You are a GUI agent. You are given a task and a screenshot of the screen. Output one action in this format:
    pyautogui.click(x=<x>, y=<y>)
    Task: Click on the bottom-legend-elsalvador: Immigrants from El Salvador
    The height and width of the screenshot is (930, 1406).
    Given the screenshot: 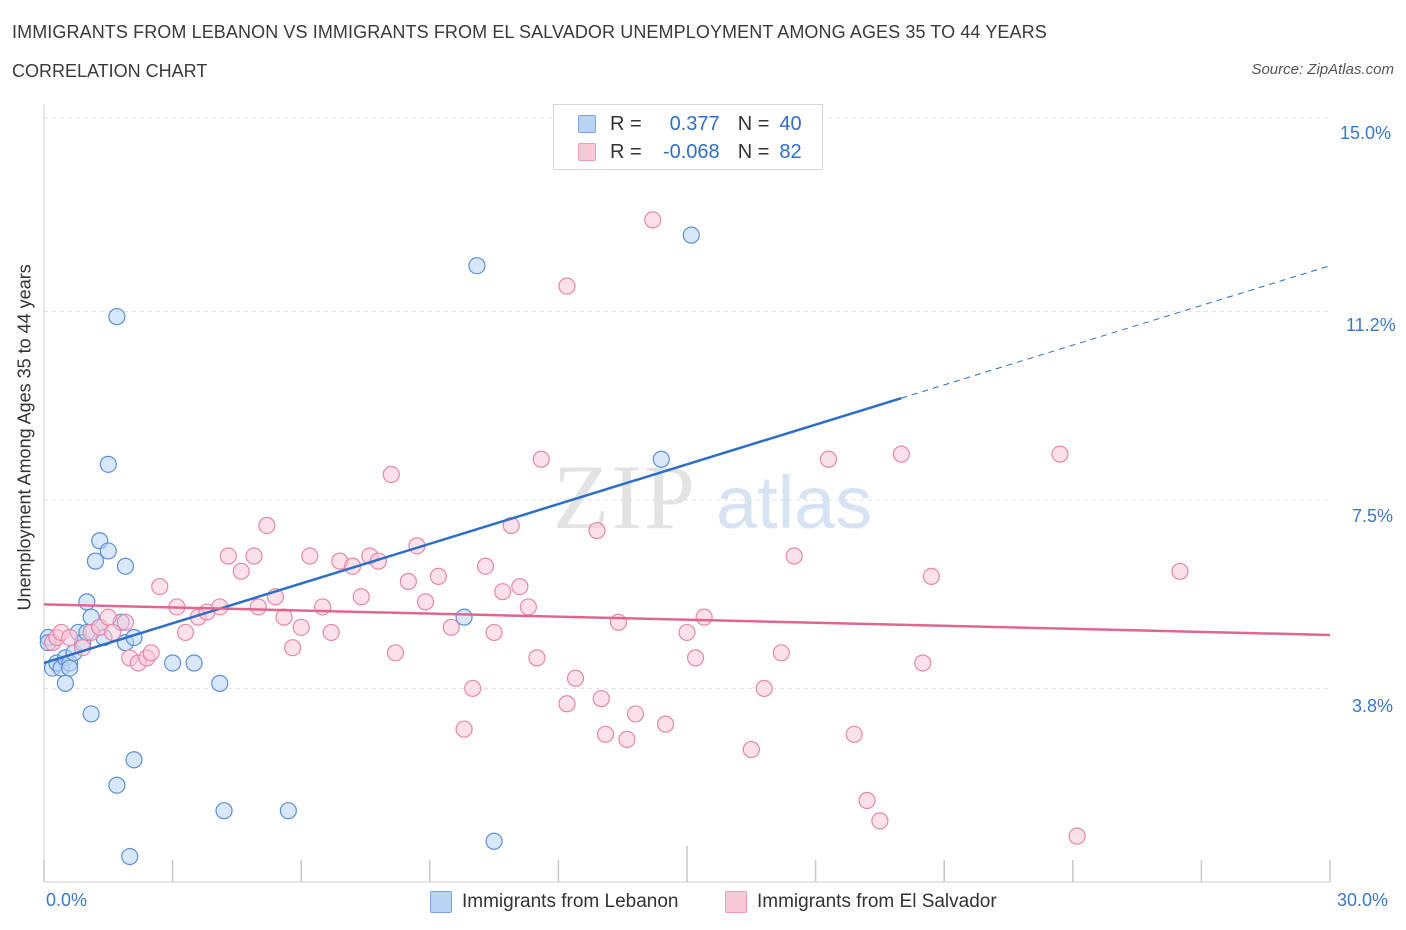 What is the action you would take?
    pyautogui.click(x=861, y=902)
    